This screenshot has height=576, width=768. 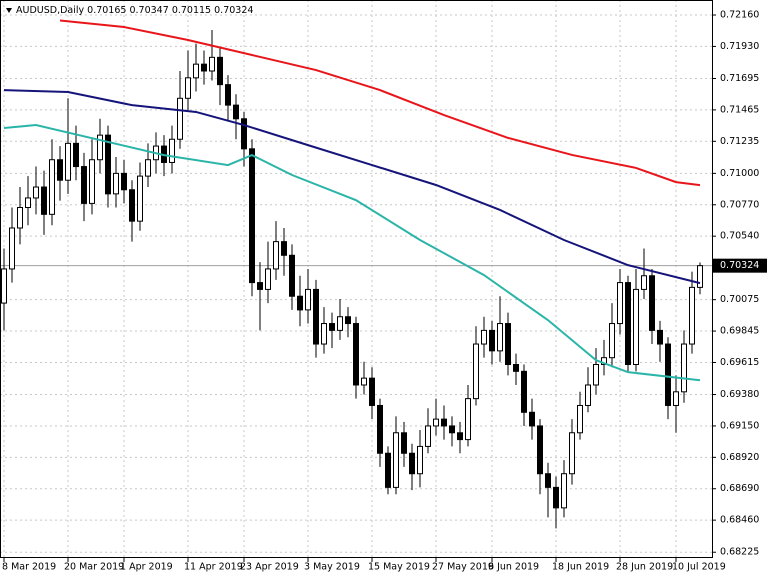 I want to click on x-tick-label: 23 Apr 2019, so click(x=269, y=567).